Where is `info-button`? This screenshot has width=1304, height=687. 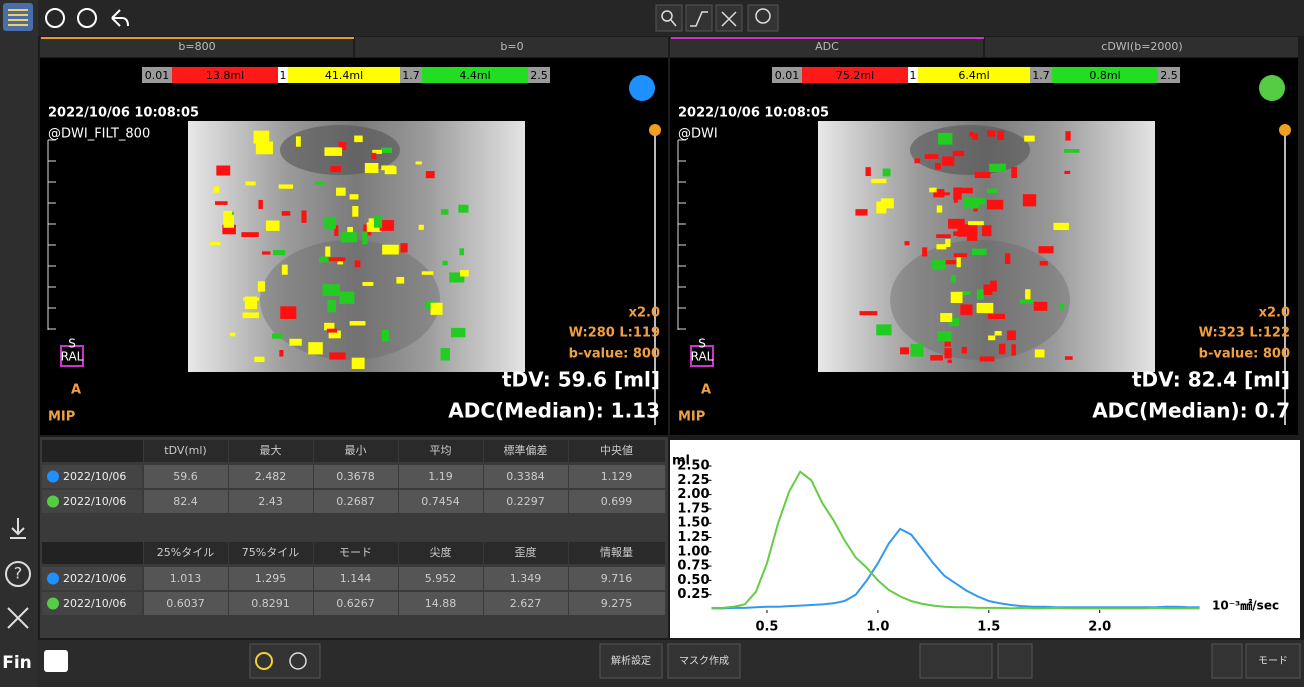 info-button is located at coordinates (55, 18).